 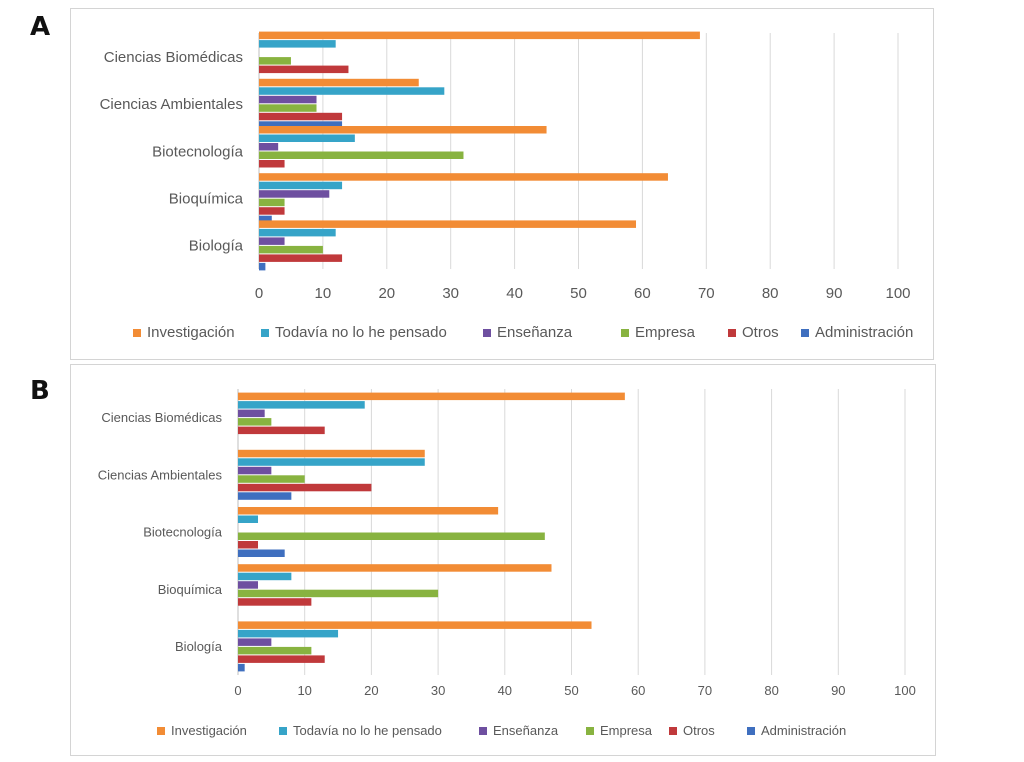 What do you see at coordinates (40, 391) in the screenshot?
I see `panel-b-letter: B` at bounding box center [40, 391].